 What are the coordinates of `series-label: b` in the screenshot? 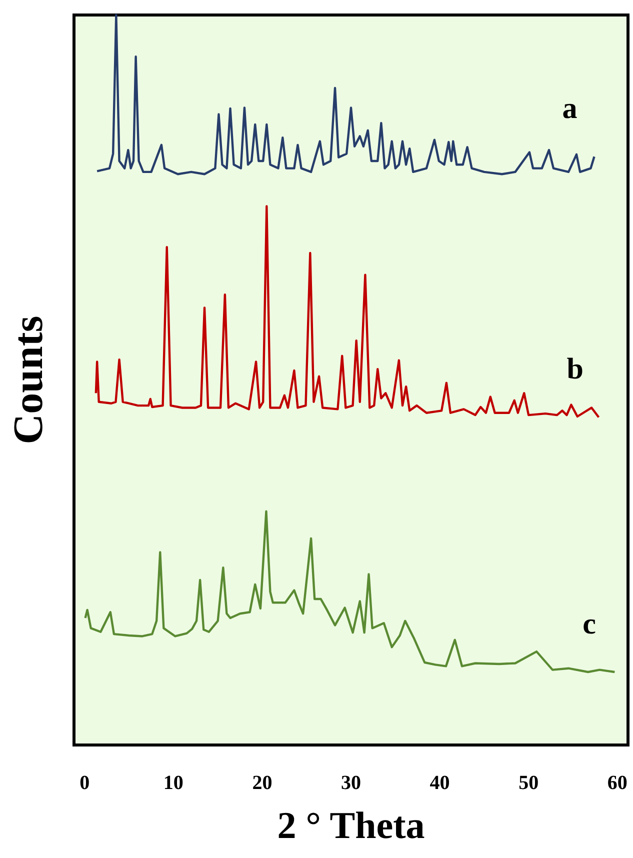 It's located at (575, 369).